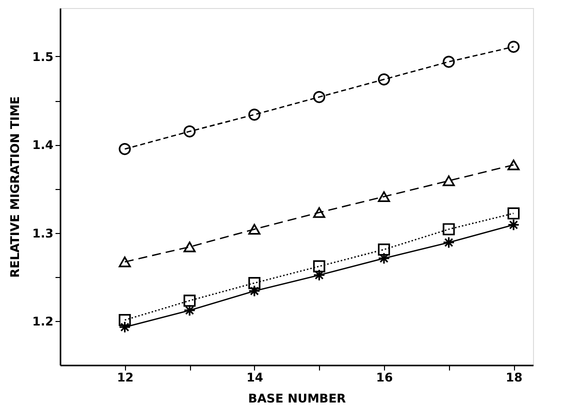 This screenshot has width=573, height=412. Describe the element at coordinates (297, 399) in the screenshot. I see `x-axis-title: BASE NUMBER` at that location.